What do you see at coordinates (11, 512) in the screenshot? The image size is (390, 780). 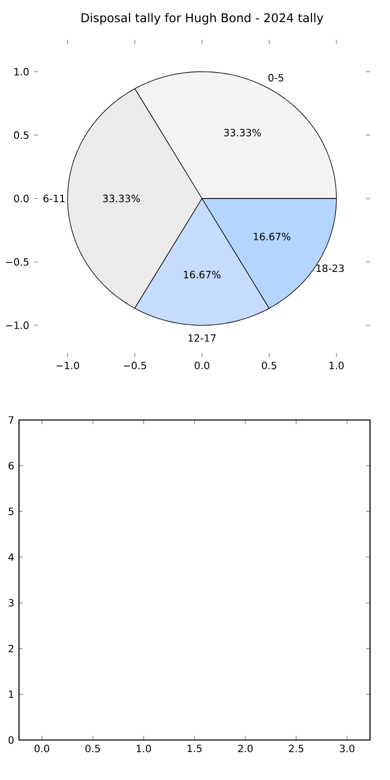 I see `y-tick-label: 5` at bounding box center [11, 512].